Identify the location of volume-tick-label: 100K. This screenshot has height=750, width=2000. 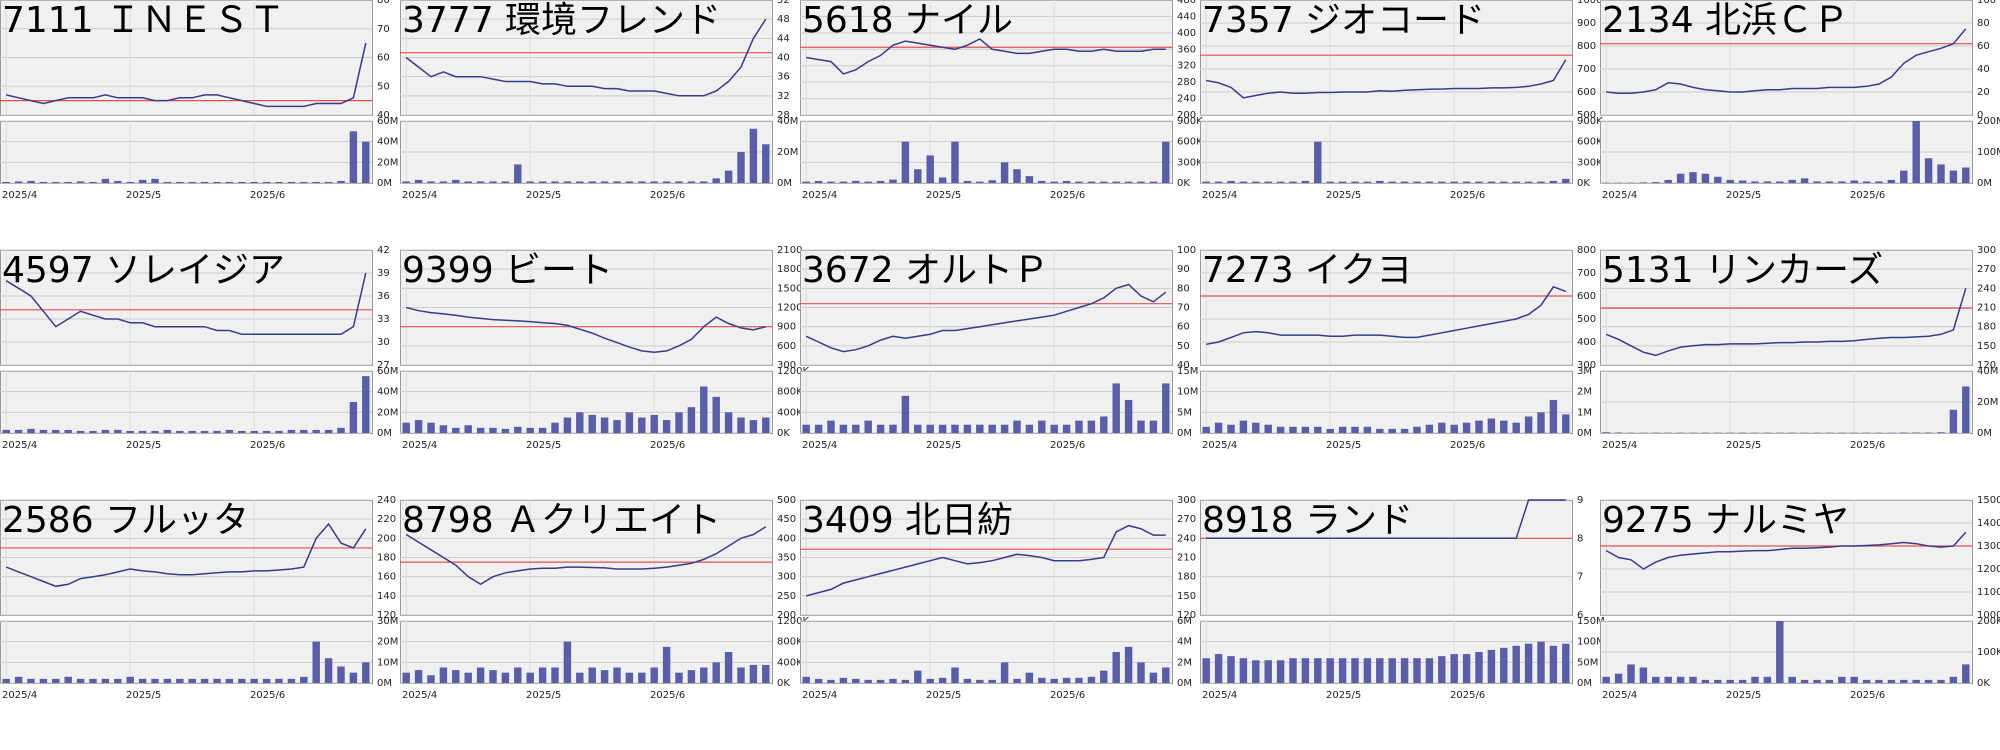
(1988, 652).